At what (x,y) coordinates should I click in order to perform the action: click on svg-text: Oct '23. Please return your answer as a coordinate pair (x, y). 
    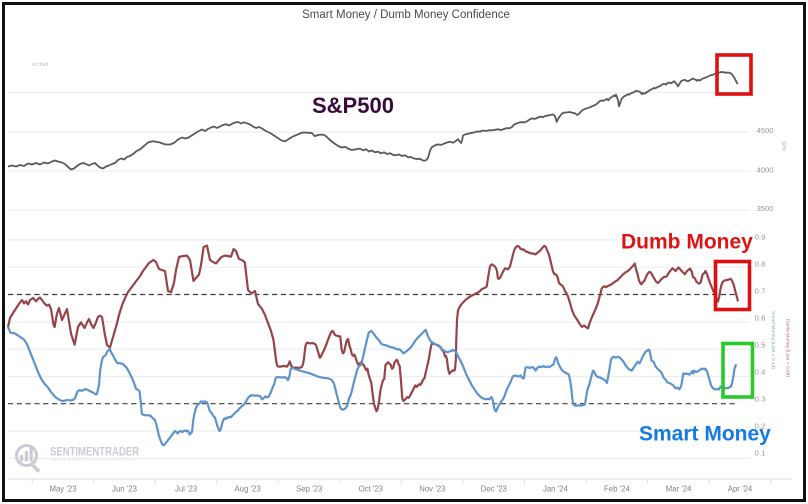
    Looking at the image, I should click on (371, 489).